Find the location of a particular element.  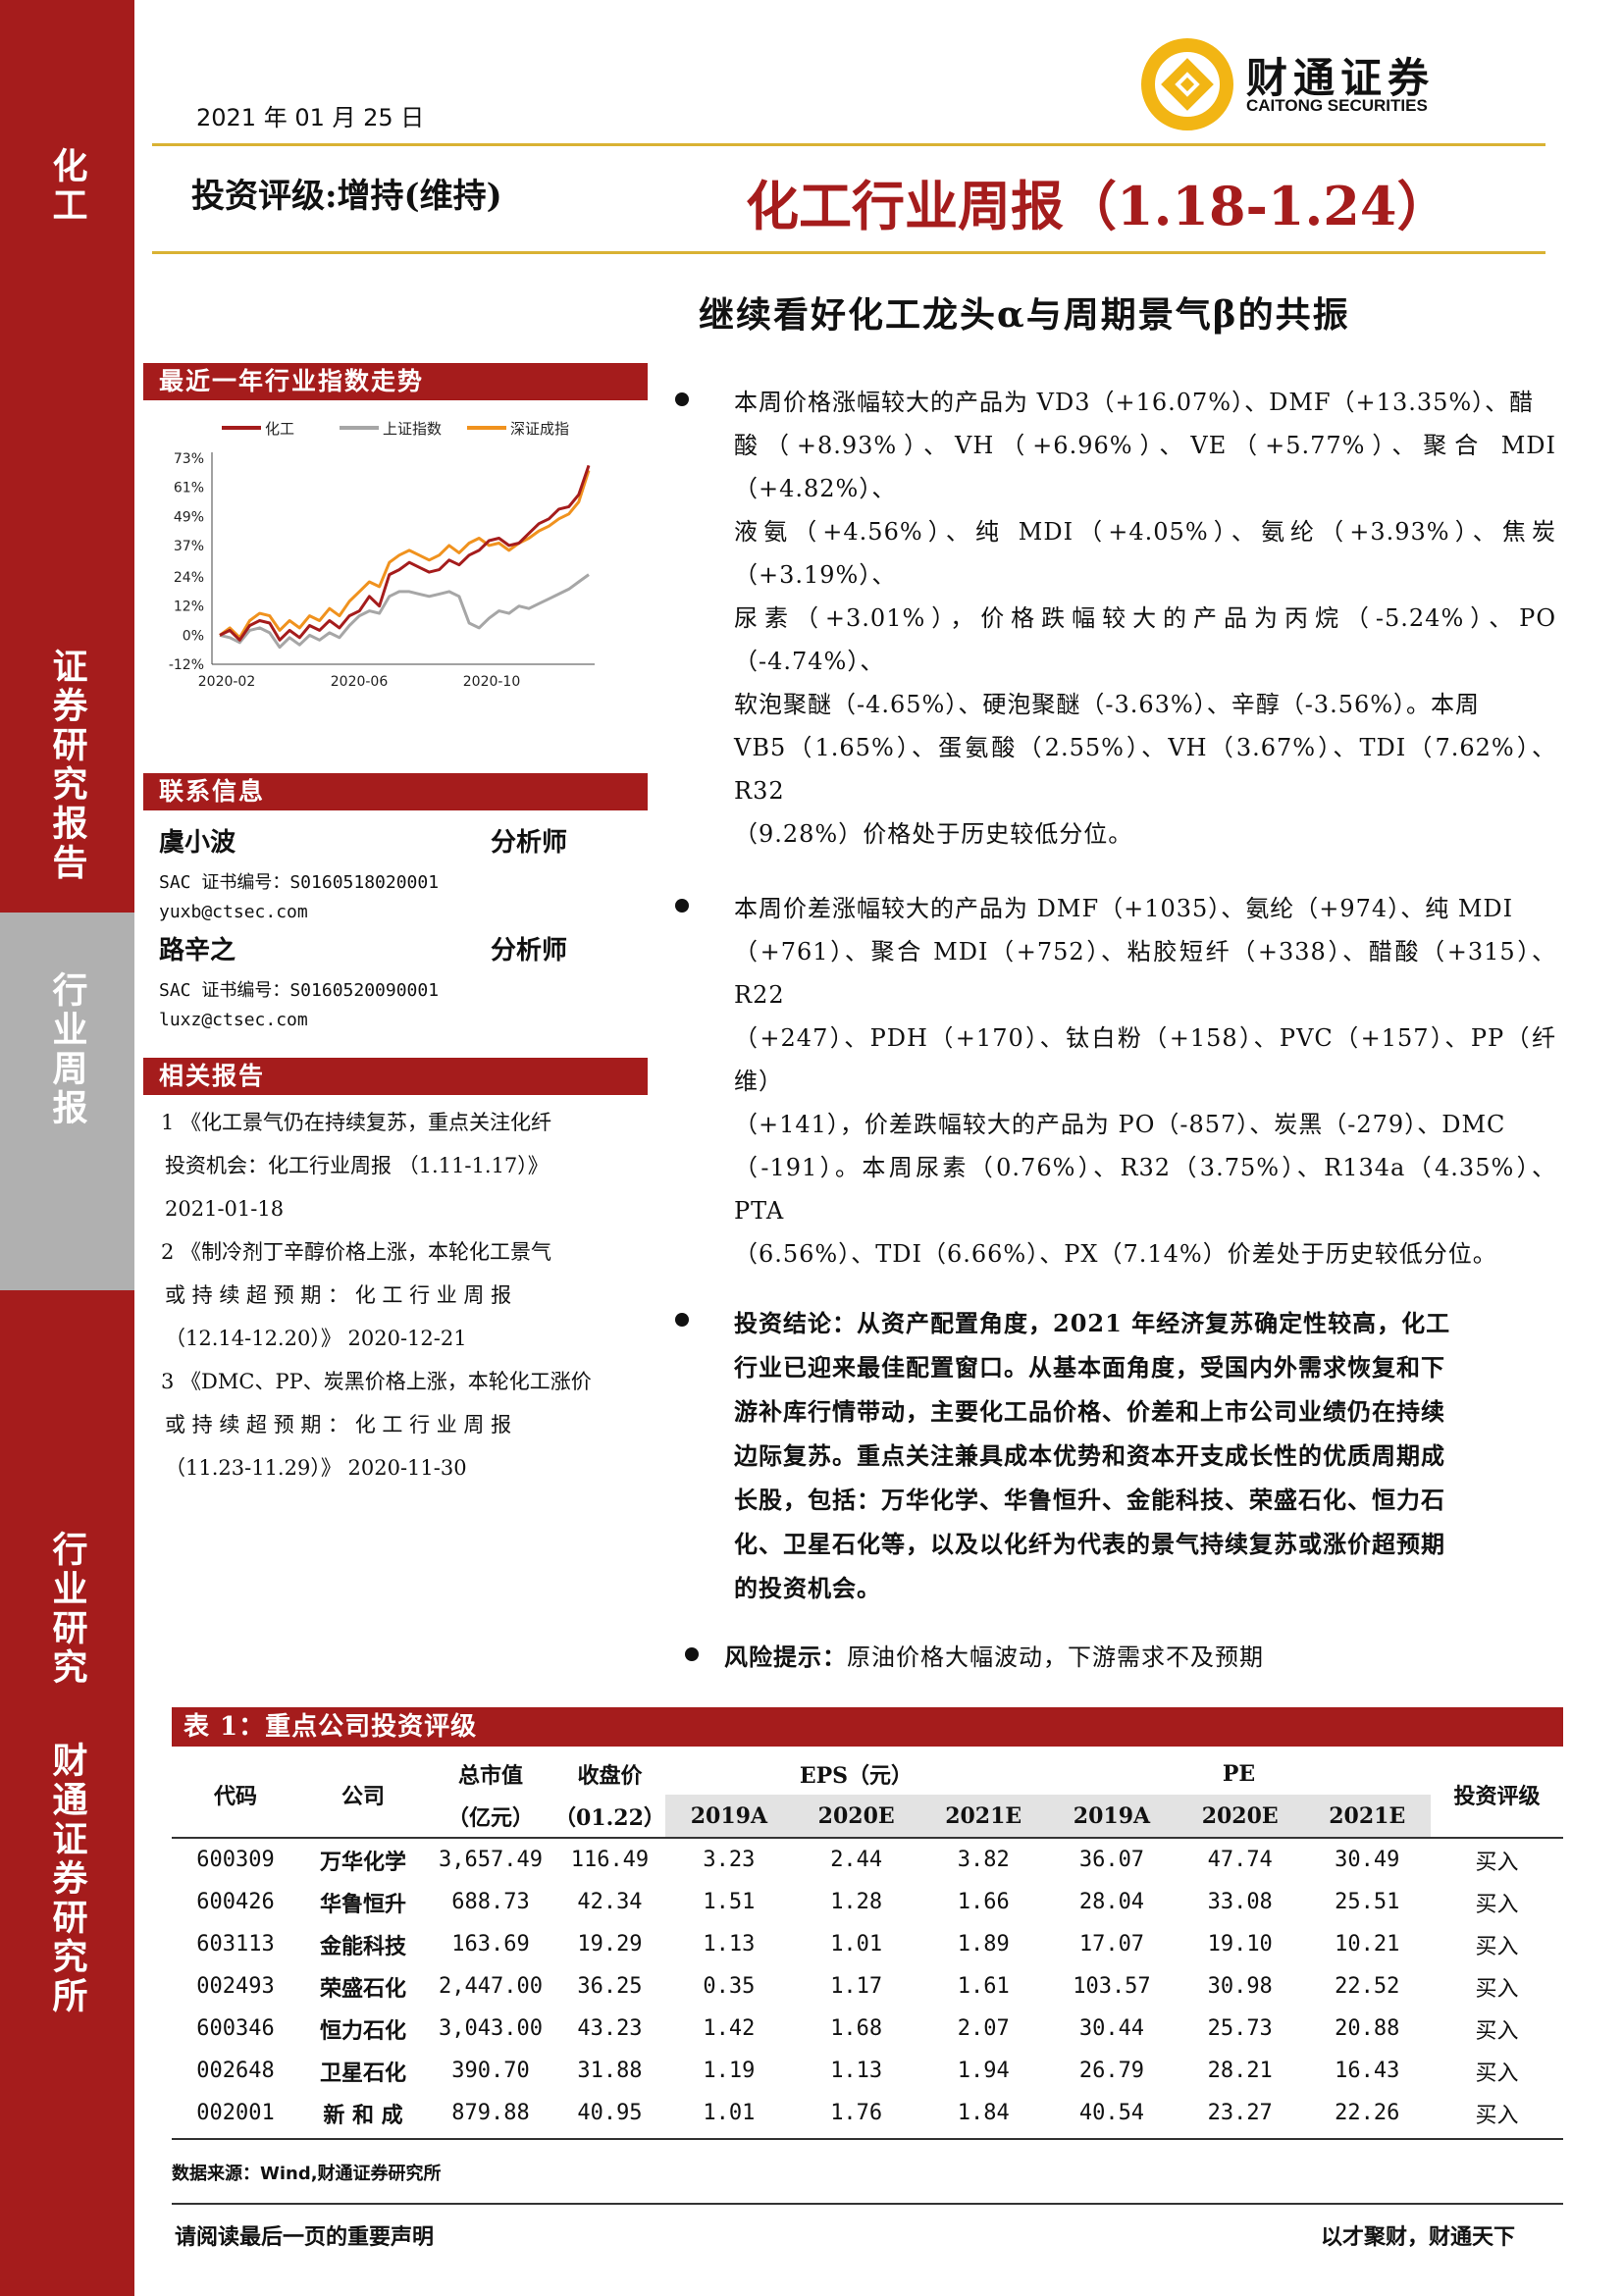

th-year: 2019A is located at coordinates (1111, 1816).